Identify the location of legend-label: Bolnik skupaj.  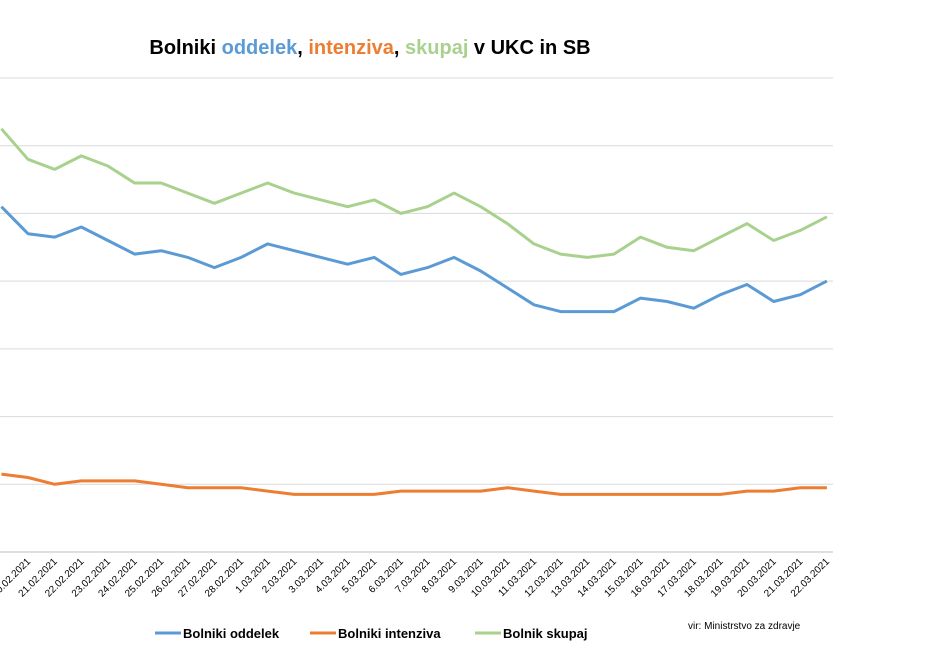
(545, 633).